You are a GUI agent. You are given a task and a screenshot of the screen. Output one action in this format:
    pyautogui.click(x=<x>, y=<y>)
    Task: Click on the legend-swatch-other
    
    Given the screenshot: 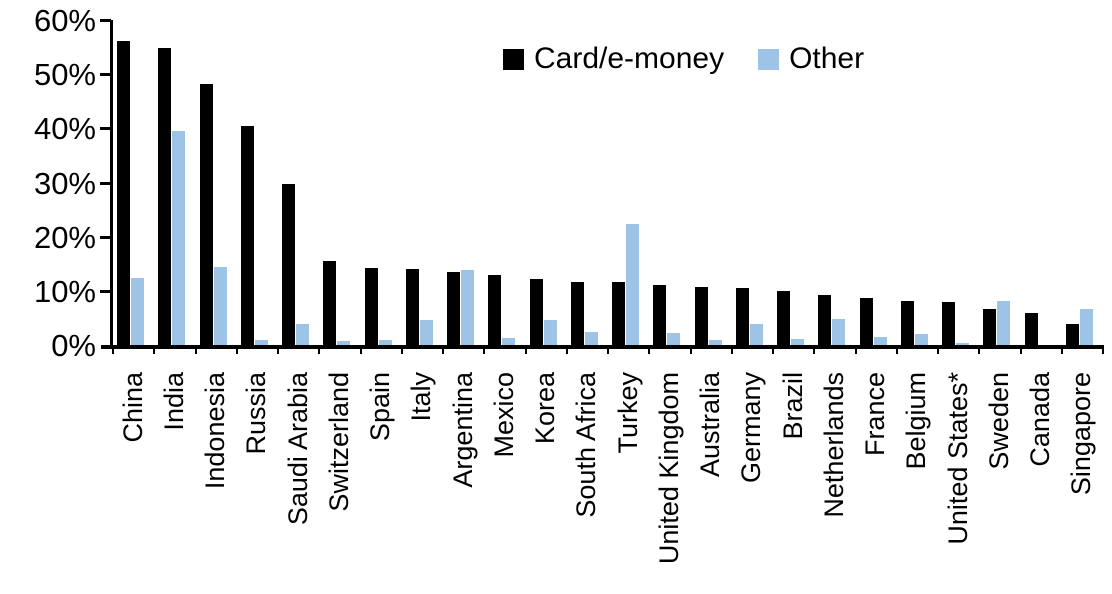 What is the action you would take?
    pyautogui.click(x=769, y=59)
    